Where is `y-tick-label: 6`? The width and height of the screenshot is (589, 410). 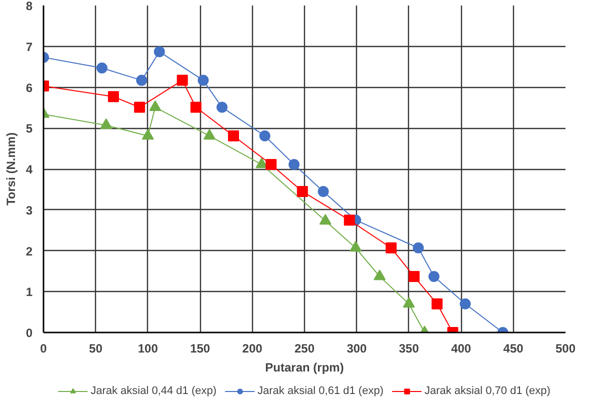
y-tick-label: 6 is located at coordinates (29, 87).